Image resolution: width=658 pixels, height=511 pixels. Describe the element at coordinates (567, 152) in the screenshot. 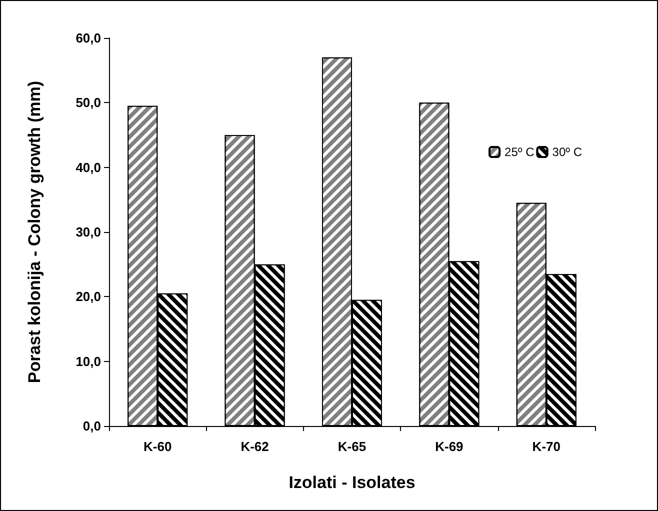

I see `legend-label: 30º C` at that location.